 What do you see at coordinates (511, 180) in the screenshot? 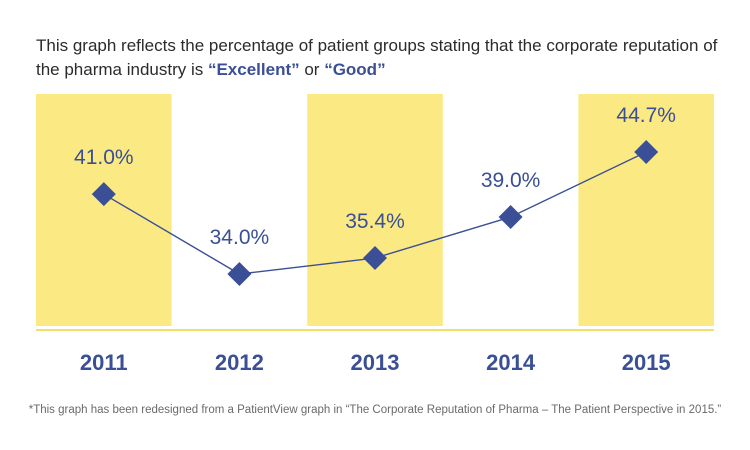
I see `data-label-2014: 39.0%` at bounding box center [511, 180].